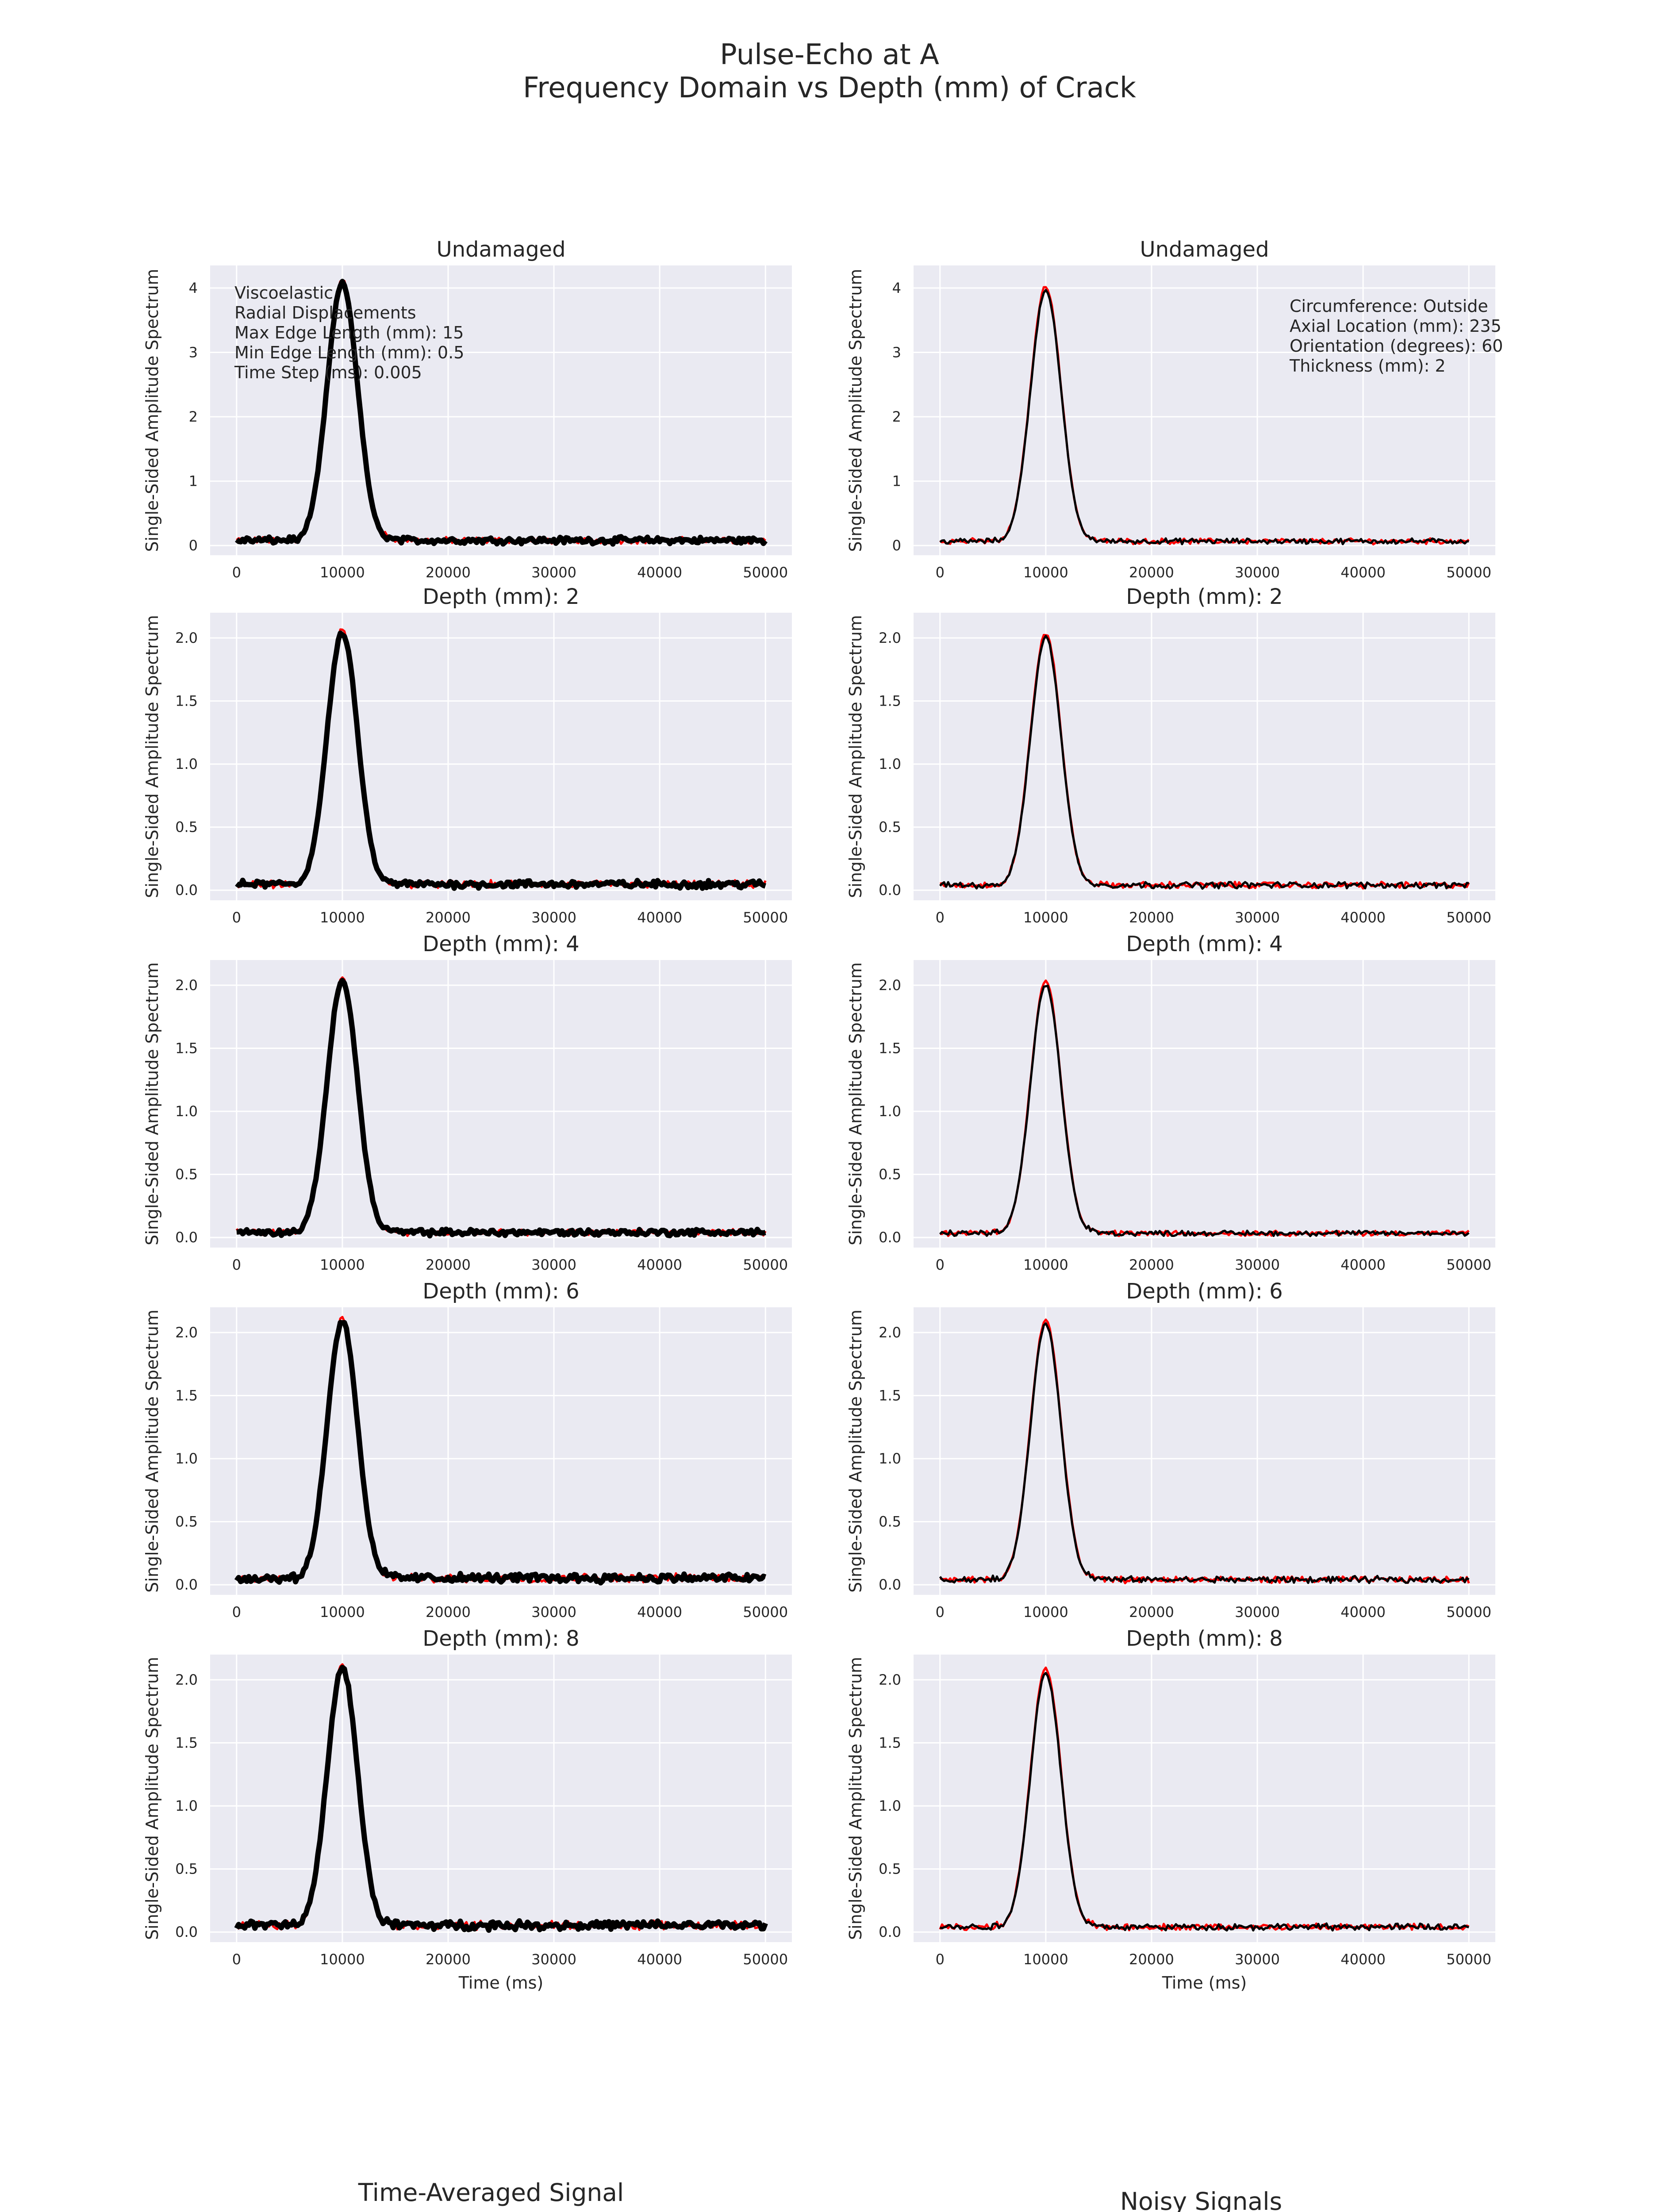 This screenshot has height=2212, width=1659. Describe the element at coordinates (897, 546) in the screenshot. I see `y-tick-label: 0` at that location.